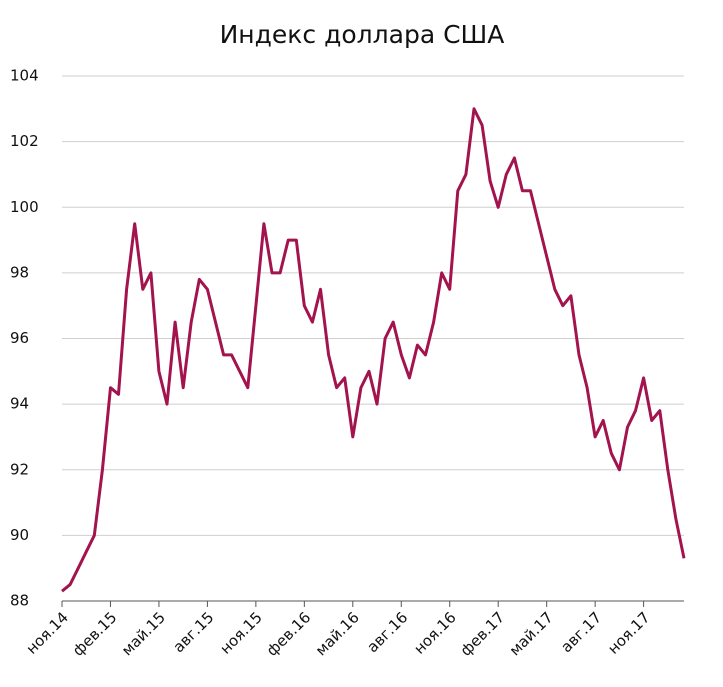  What do you see at coordinates (19, 469) in the screenshot?
I see `y-tick-label: 92` at bounding box center [19, 469].